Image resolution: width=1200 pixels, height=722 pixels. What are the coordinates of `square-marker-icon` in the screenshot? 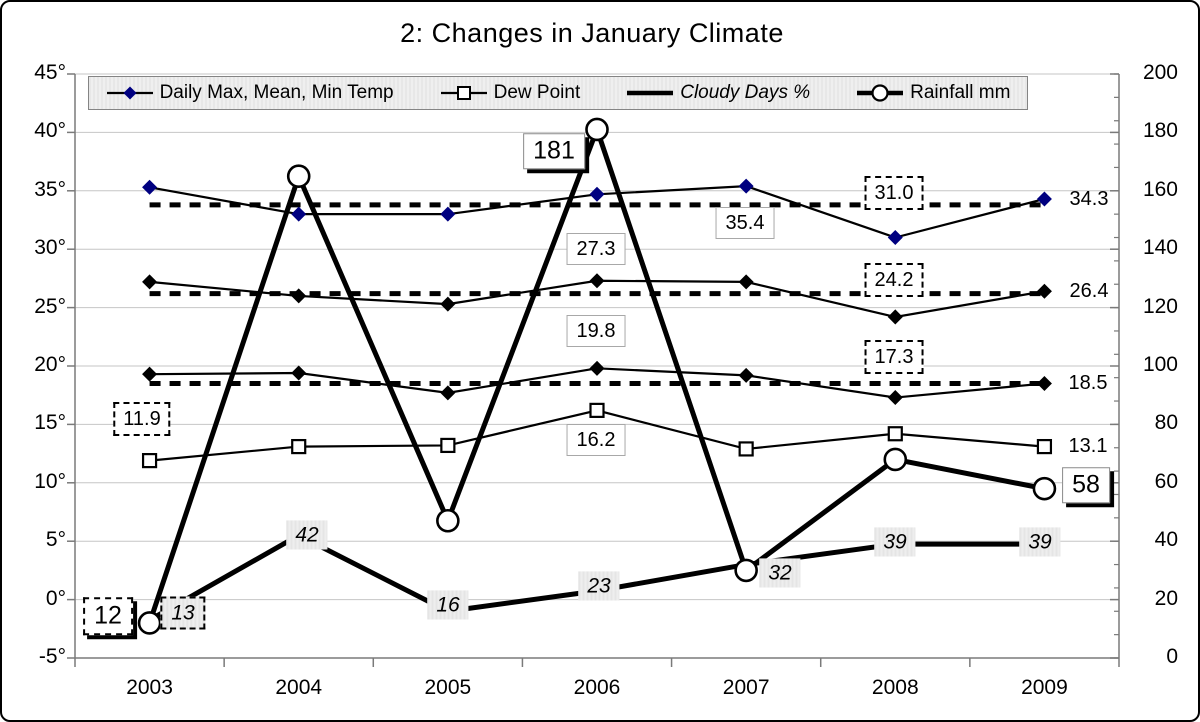 It's located at (463, 93).